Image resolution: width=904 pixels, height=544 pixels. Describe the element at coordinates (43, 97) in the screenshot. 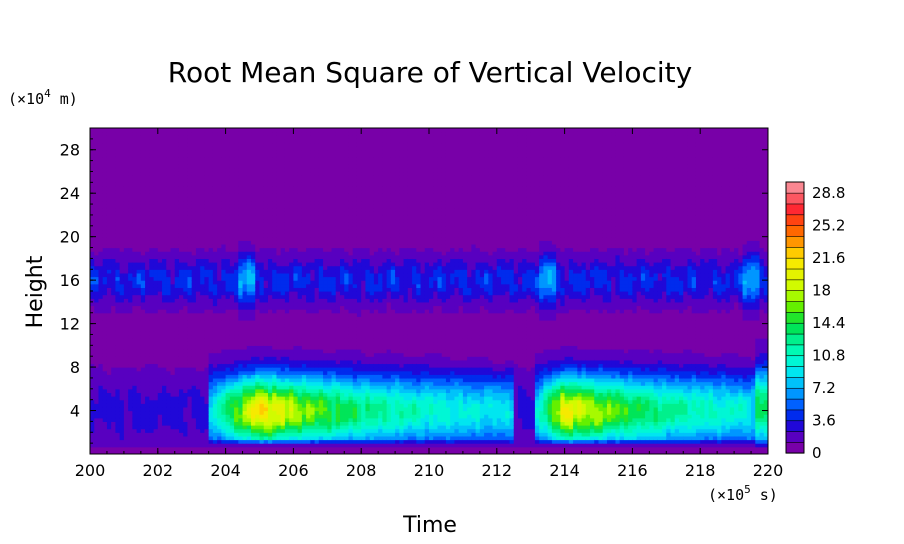

I see `y-unit-label: (×104 m)` at that location.